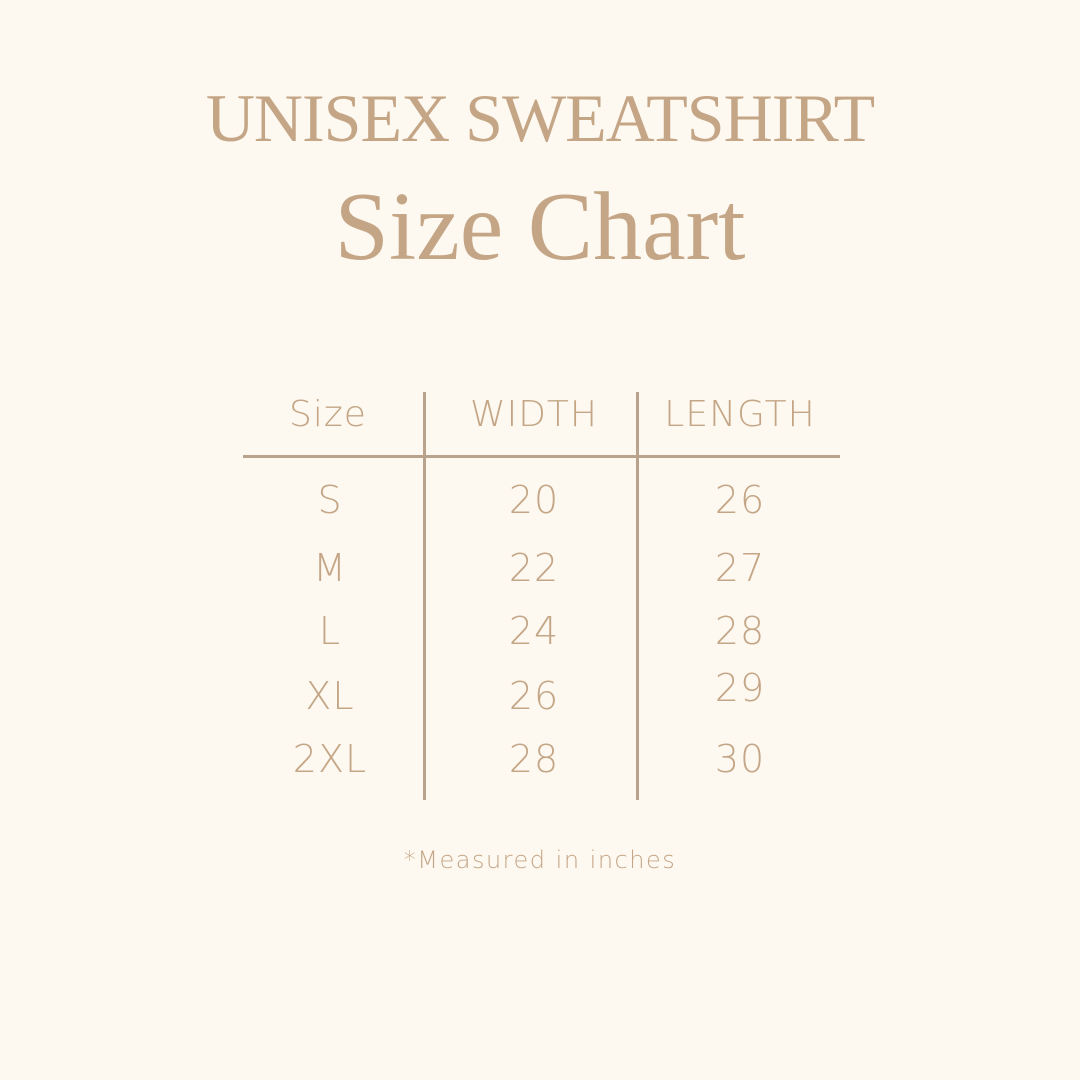 The height and width of the screenshot is (1080, 1080). What do you see at coordinates (534, 568) in the screenshot?
I see `width-cell: 22` at bounding box center [534, 568].